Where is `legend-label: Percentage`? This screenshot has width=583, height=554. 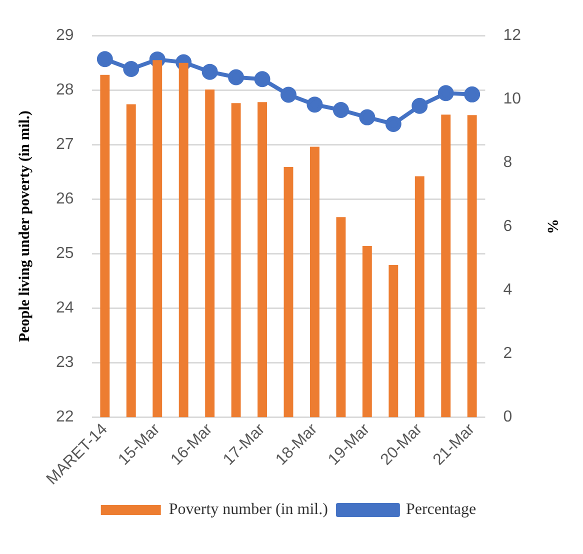 legend-label: Percentage is located at coordinates (441, 509).